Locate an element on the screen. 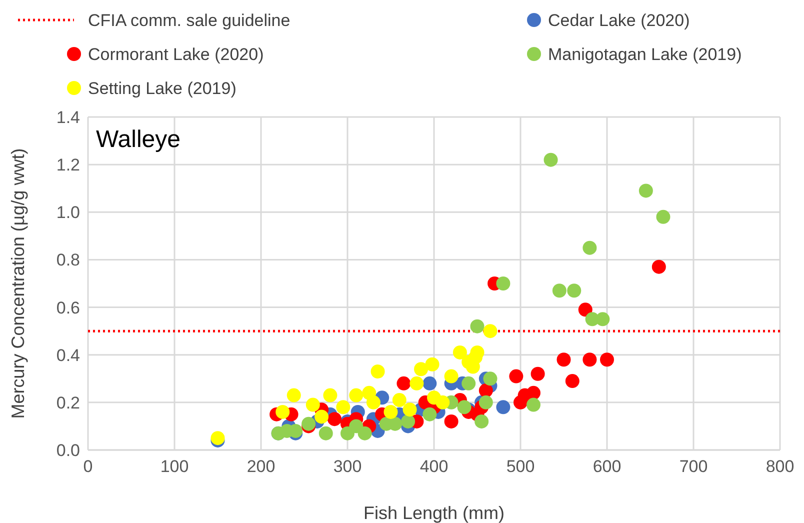  x-tick-label: 500 is located at coordinates (520, 466).